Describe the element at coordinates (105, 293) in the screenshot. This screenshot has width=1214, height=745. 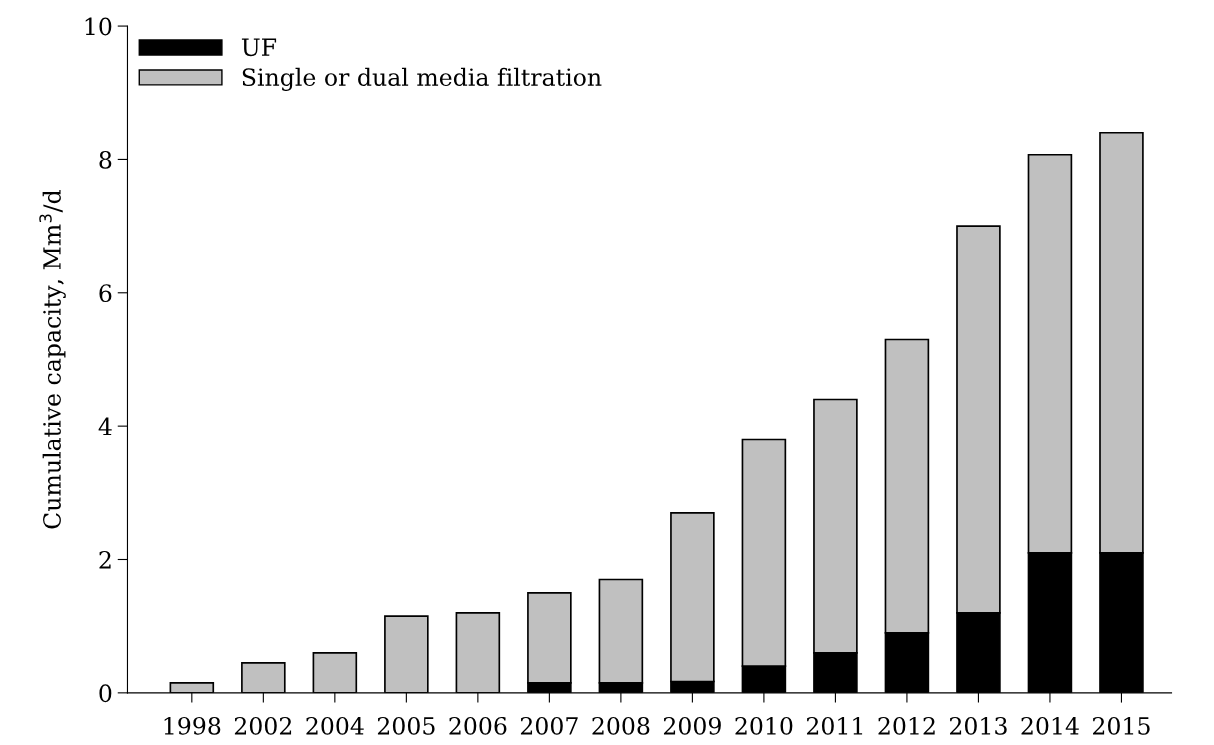
I see `y-tick-label: 6` at that location.